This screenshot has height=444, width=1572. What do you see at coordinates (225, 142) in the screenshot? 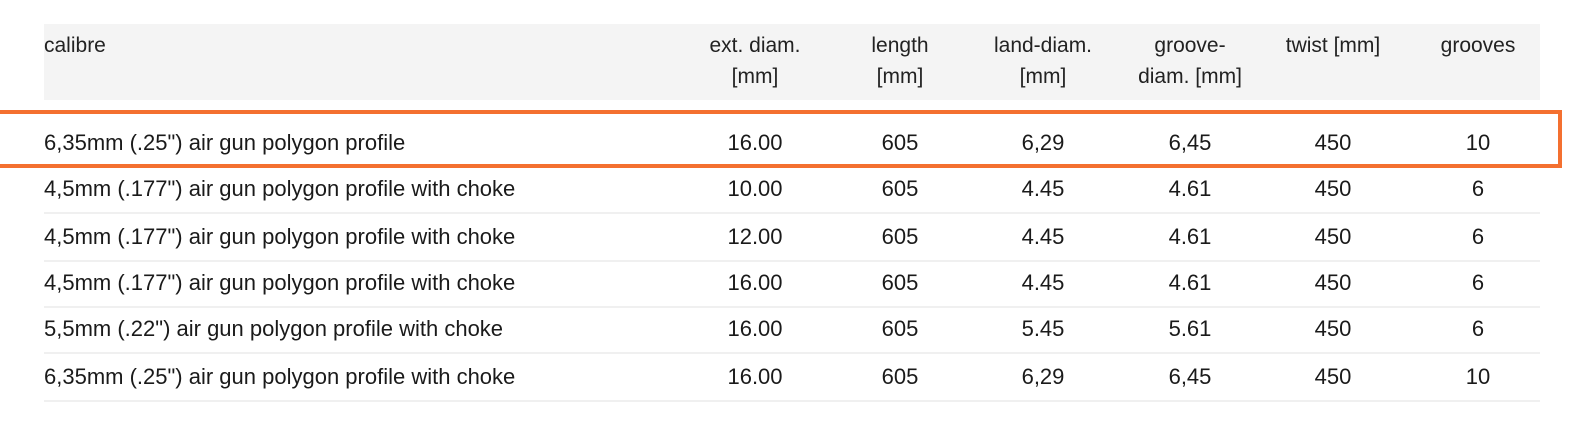
I see `cell-calibre: 6,35mm (.25") air gun polygon profile` at bounding box center [225, 142].